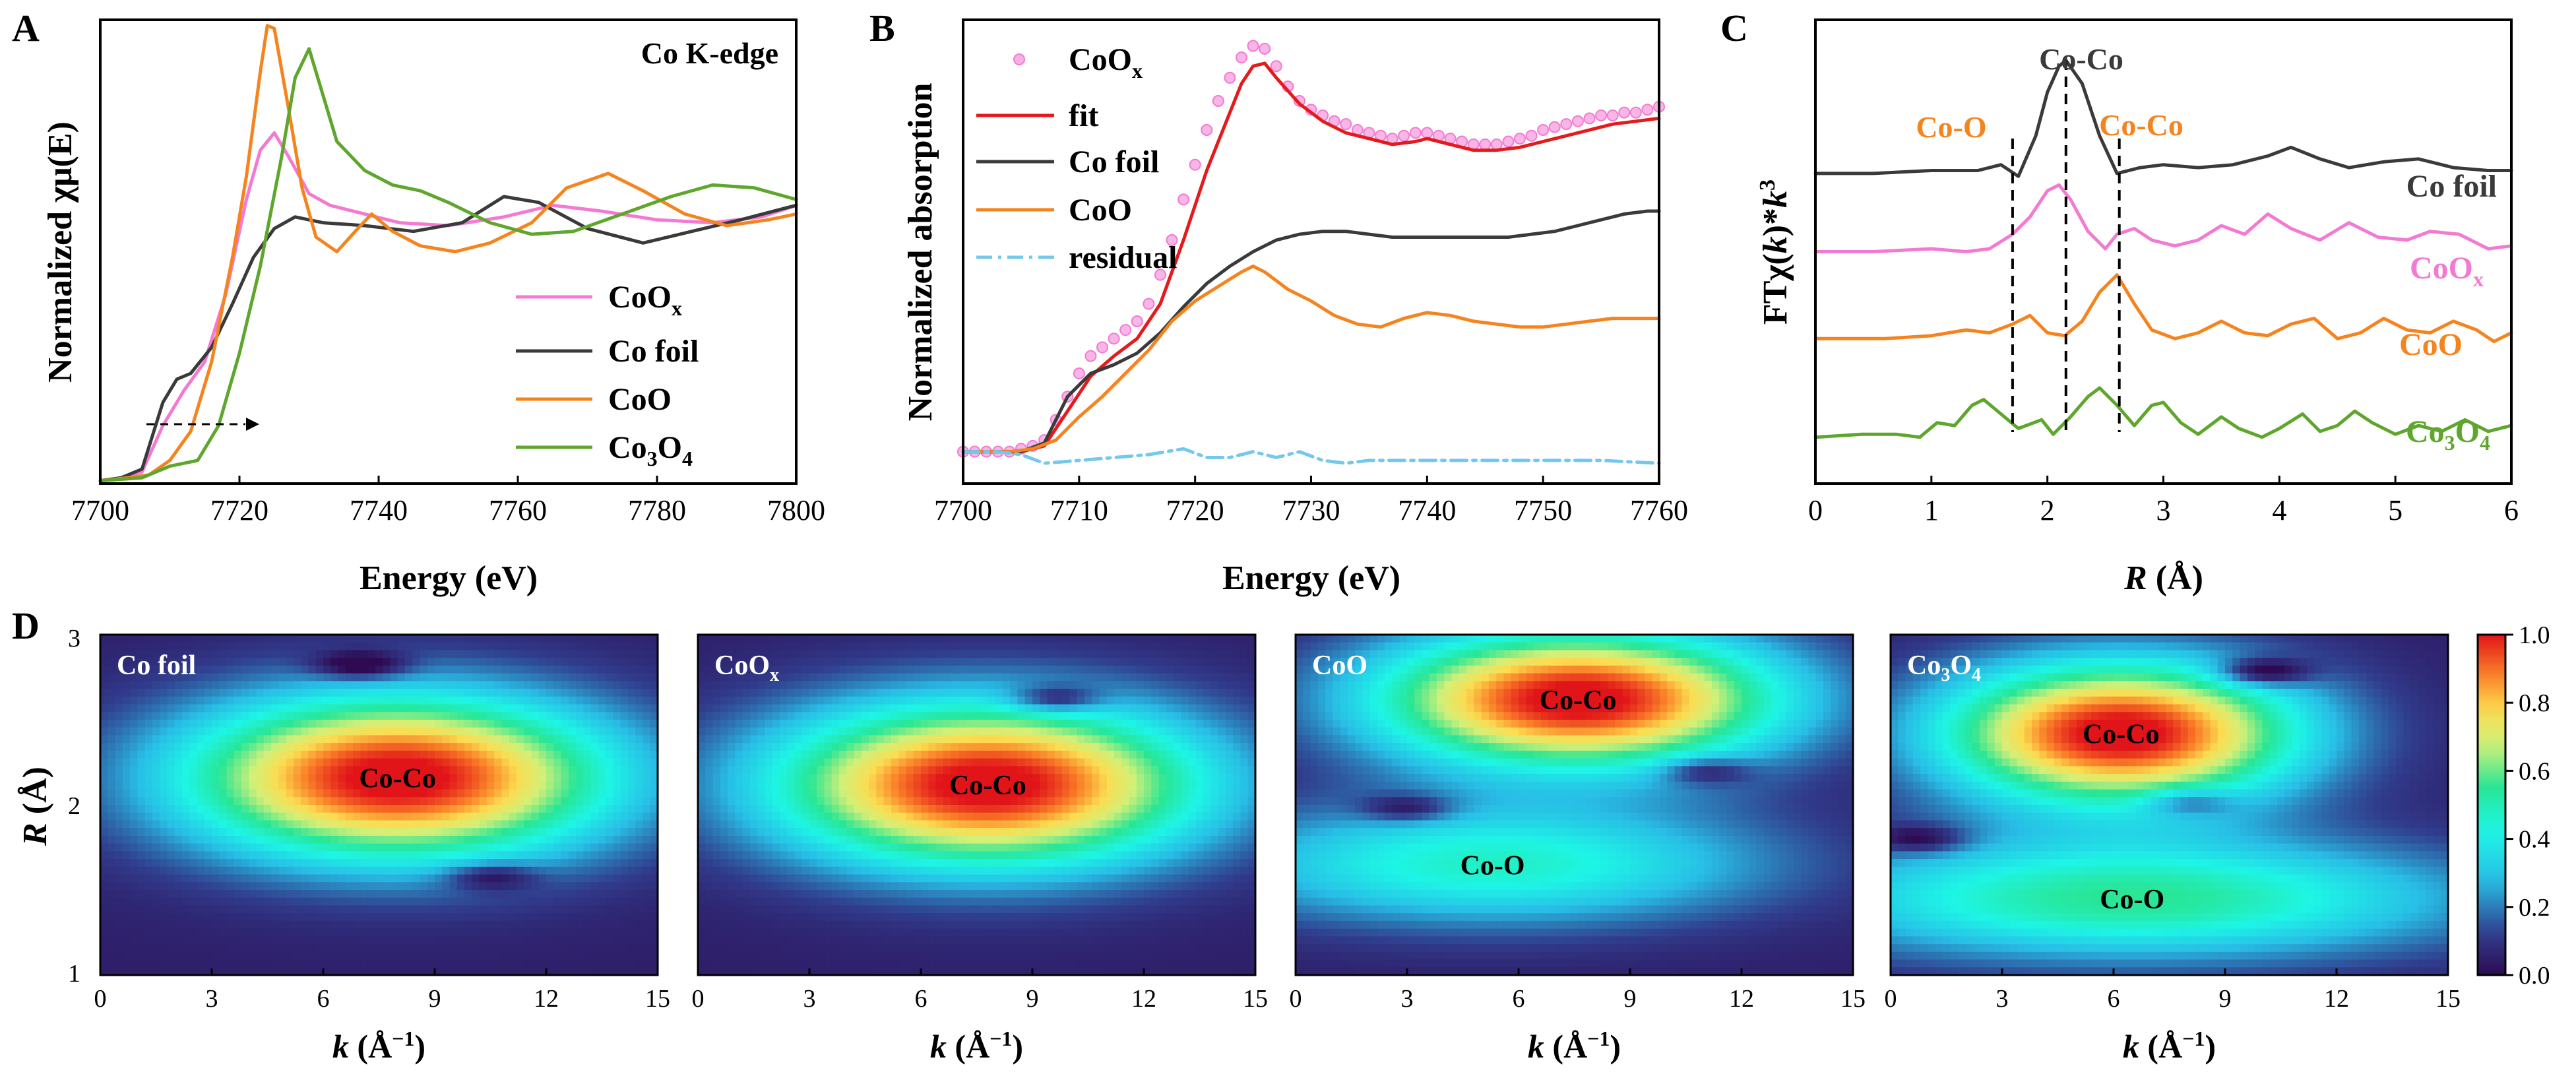 The height and width of the screenshot is (1076, 2576). What do you see at coordinates (448, 339) in the screenshot?
I see `panel-a-series-co-foil` at bounding box center [448, 339].